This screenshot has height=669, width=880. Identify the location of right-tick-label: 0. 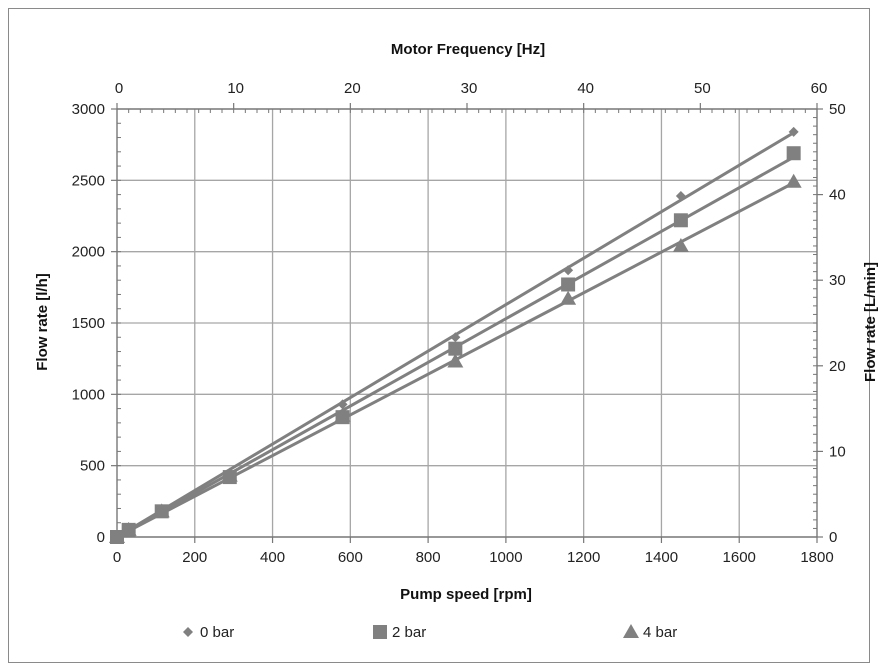
(833, 537).